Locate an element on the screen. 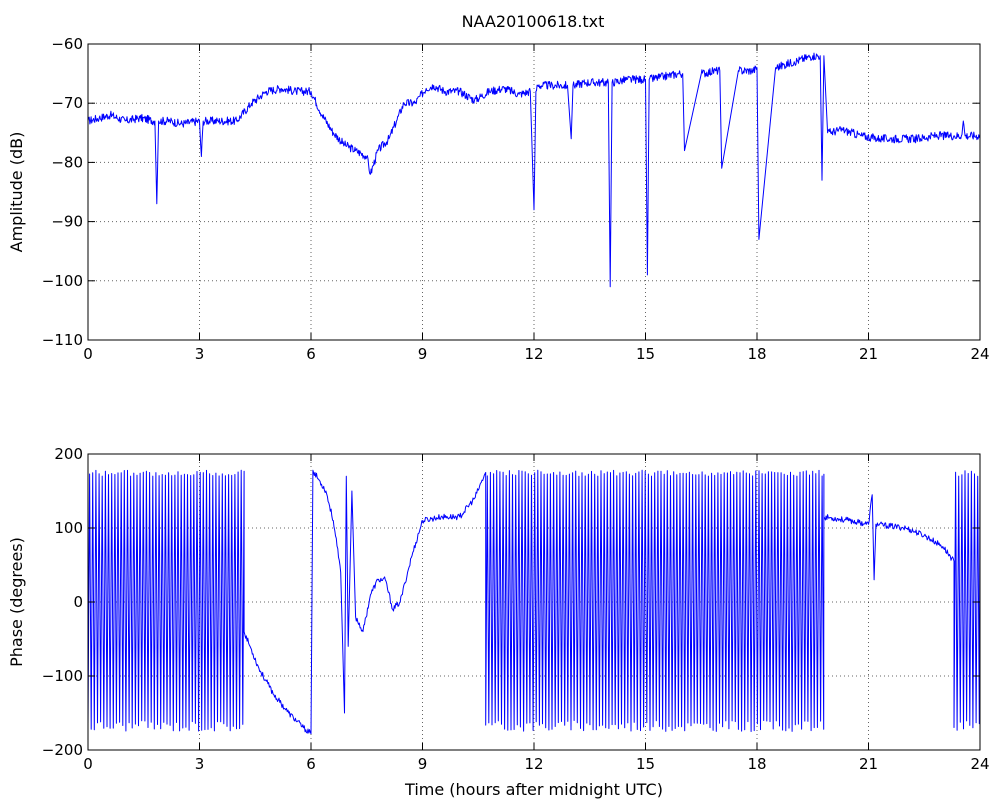 The image size is (998, 806). y-tick-label: −70 is located at coordinates (67, 103).